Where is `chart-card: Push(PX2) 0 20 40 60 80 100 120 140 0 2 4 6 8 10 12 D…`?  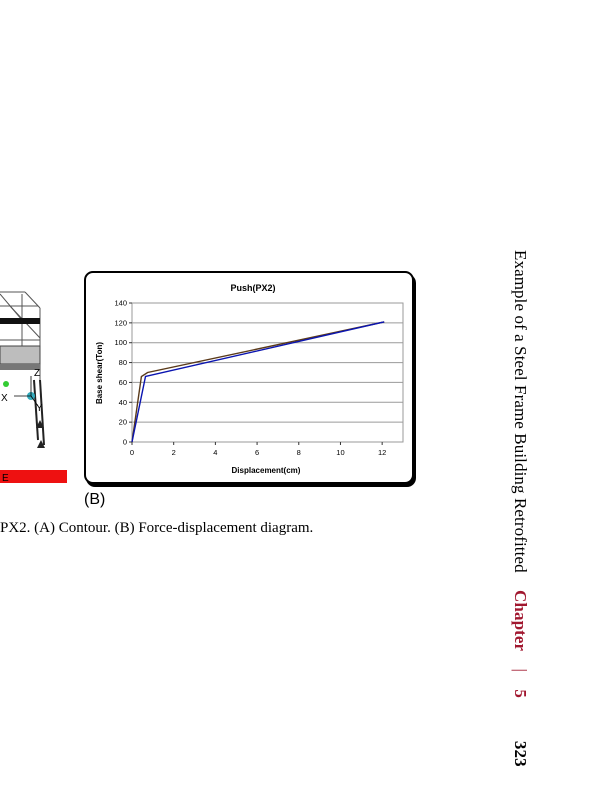
chart-card: Push(PX2) 0 20 40 60 80 100 120 140 0 2 4 6 8 10 12 D… is located at coordinates (249, 377).